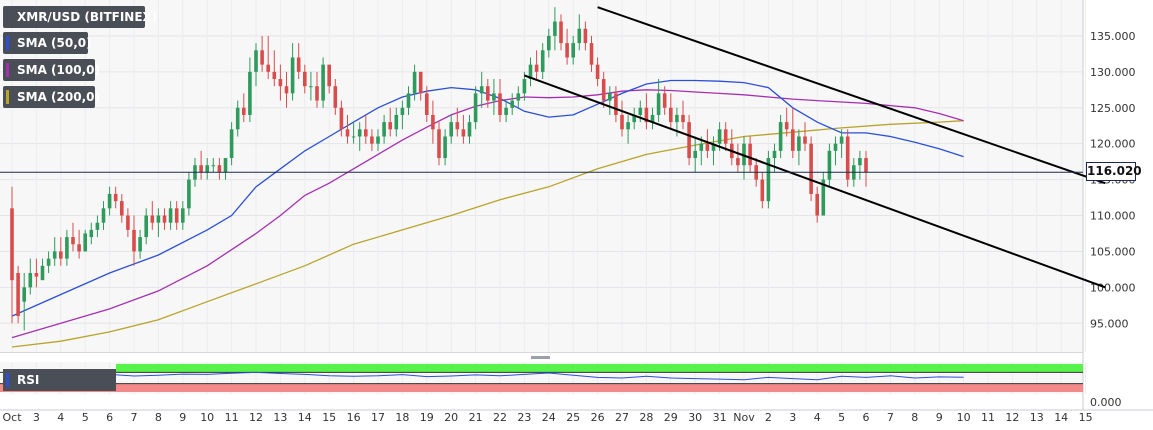 This screenshot has width=1153, height=430. Describe the element at coordinates (182, 417) in the screenshot. I see `x-tick-label: 9` at that location.